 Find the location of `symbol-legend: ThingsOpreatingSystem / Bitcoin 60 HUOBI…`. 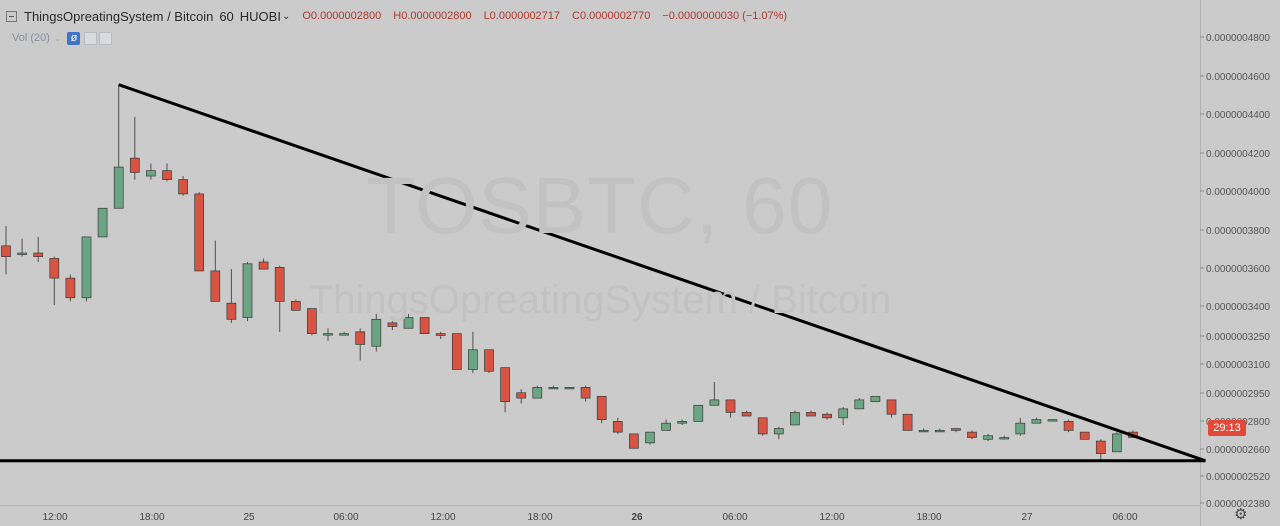

symbol-legend: ThingsOpreatingSystem / Bitcoin 60 HUOBI… is located at coordinates (402, 16).